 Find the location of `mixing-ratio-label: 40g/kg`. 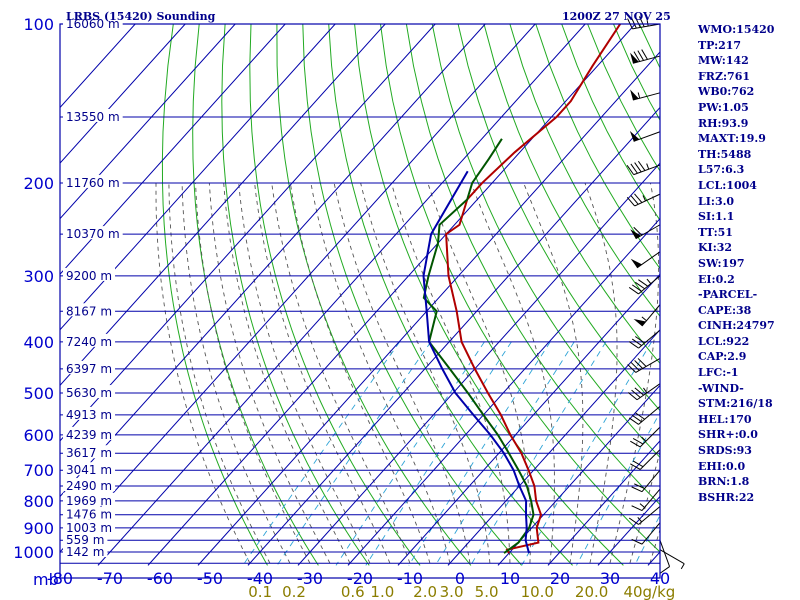

mixing-ratio-label: 40g/kg is located at coordinates (649, 591).